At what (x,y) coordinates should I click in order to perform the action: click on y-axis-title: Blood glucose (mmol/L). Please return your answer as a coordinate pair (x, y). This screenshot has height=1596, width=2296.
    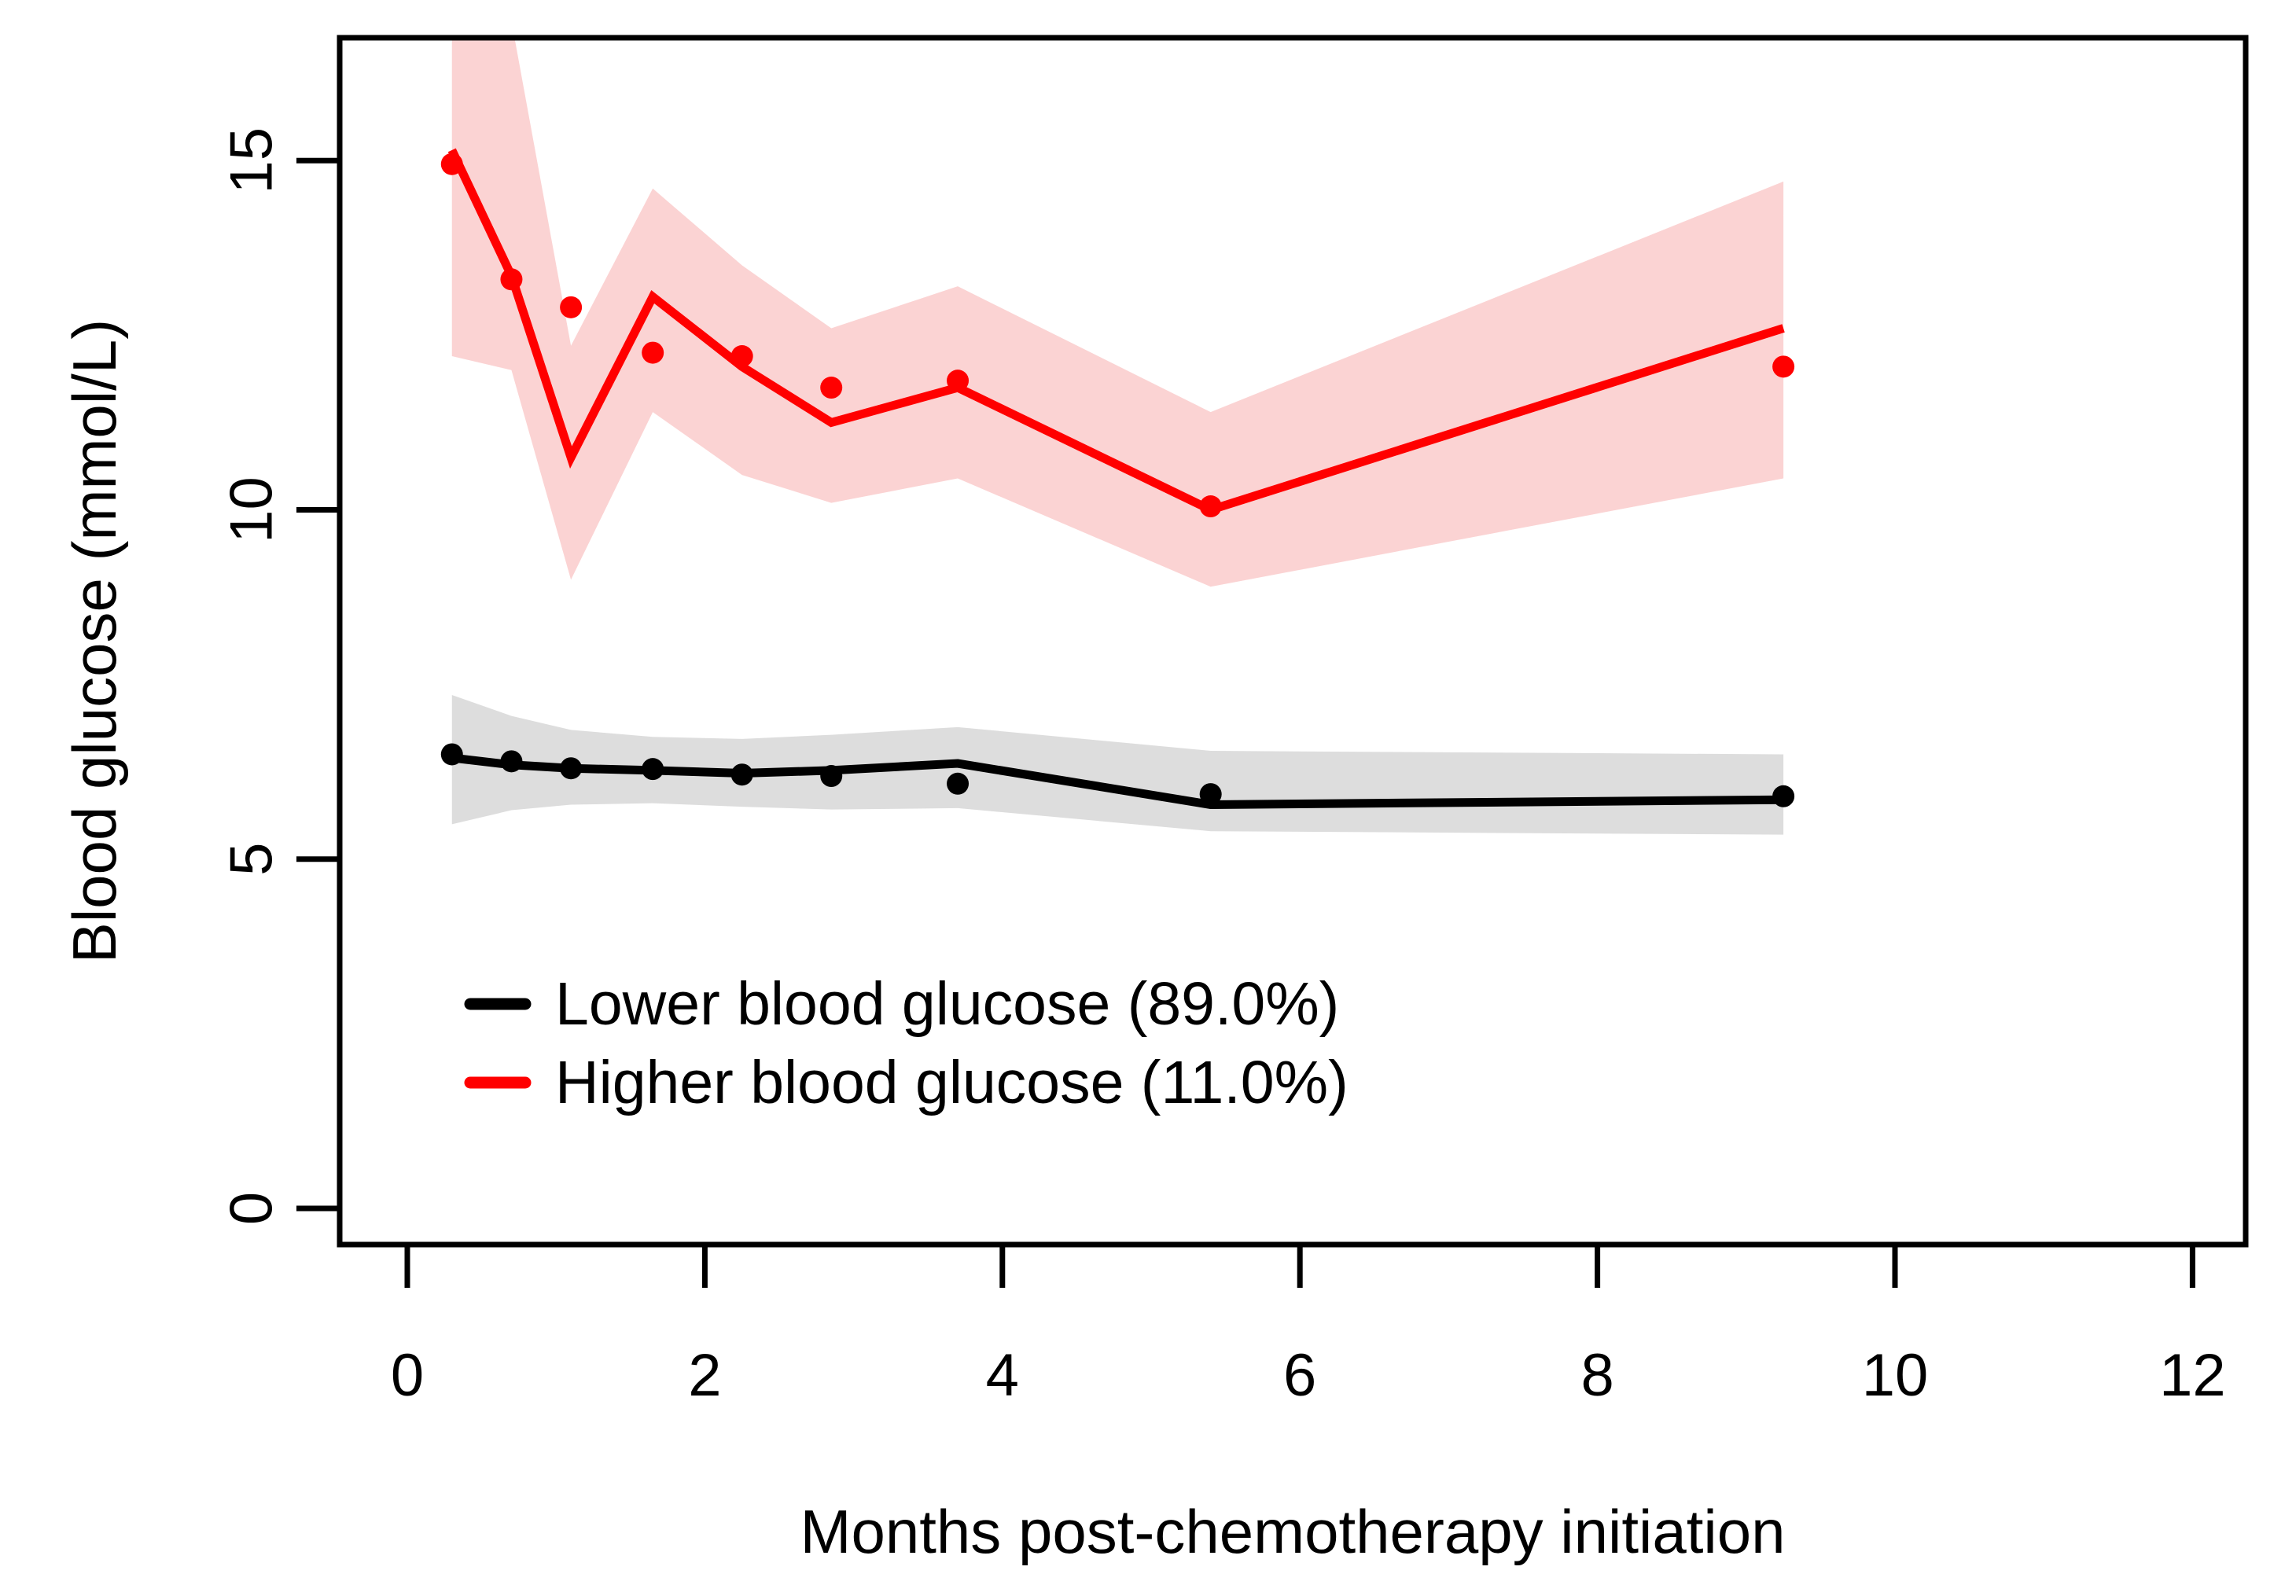
    Looking at the image, I should click on (94, 641).